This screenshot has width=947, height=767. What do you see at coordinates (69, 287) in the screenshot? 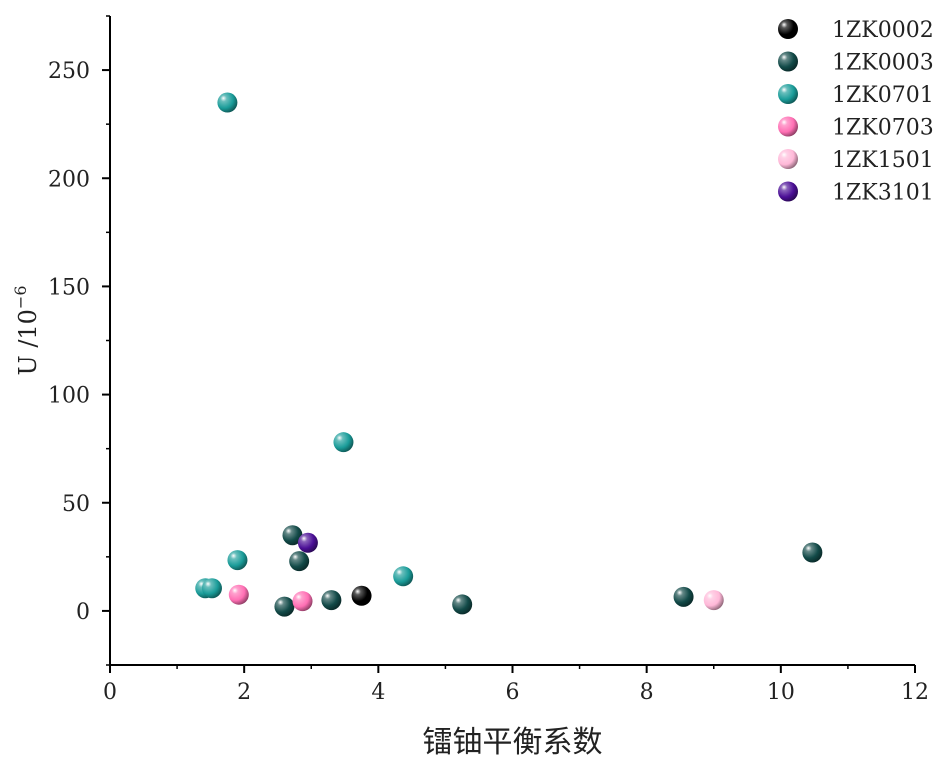
I see `y-tick-label: 150` at bounding box center [69, 287].